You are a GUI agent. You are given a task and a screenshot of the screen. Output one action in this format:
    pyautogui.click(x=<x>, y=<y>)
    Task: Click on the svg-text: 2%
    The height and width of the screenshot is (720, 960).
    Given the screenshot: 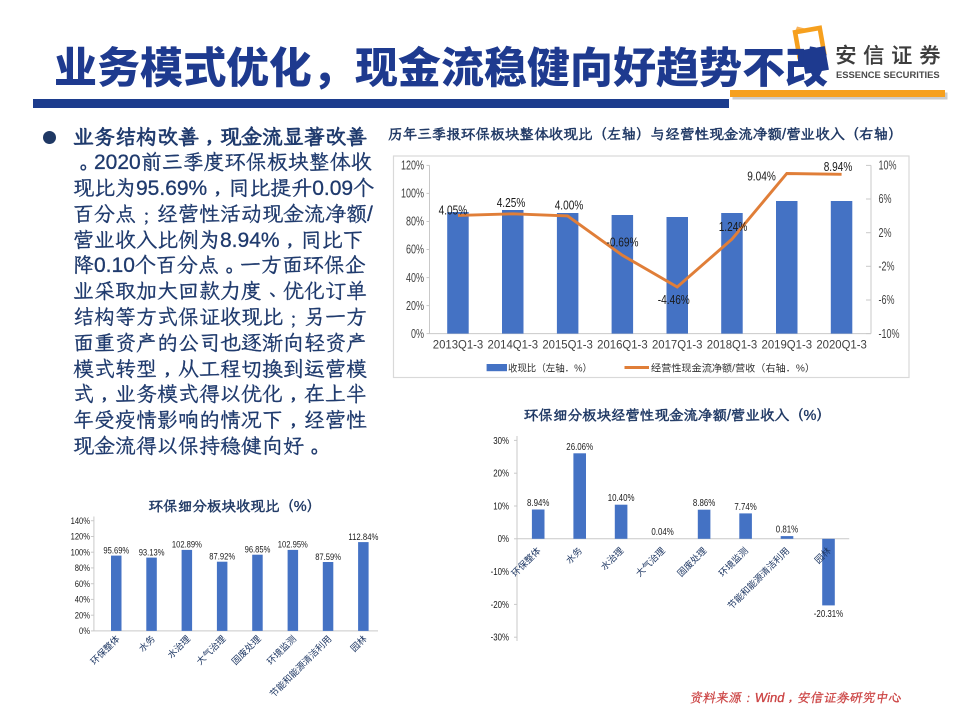 What is the action you would take?
    pyautogui.click(x=885, y=233)
    